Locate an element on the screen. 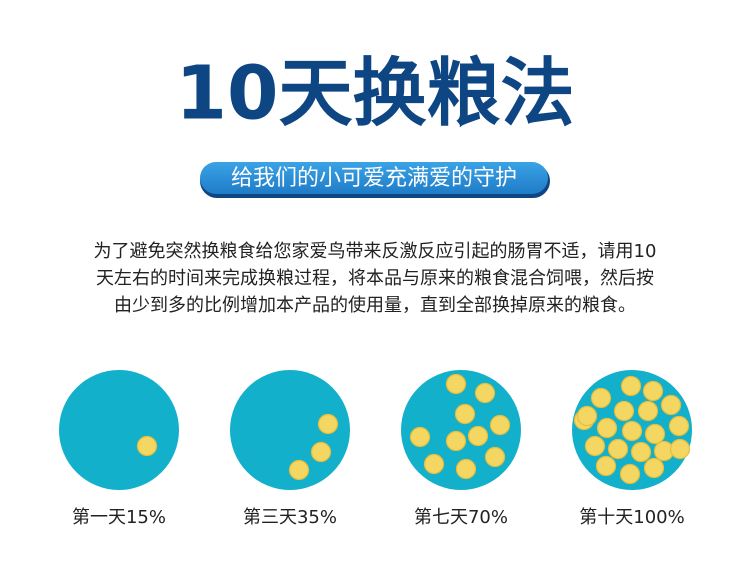 The width and height of the screenshot is (750, 576). stage-label: 第七天70% is located at coordinates (461, 517).